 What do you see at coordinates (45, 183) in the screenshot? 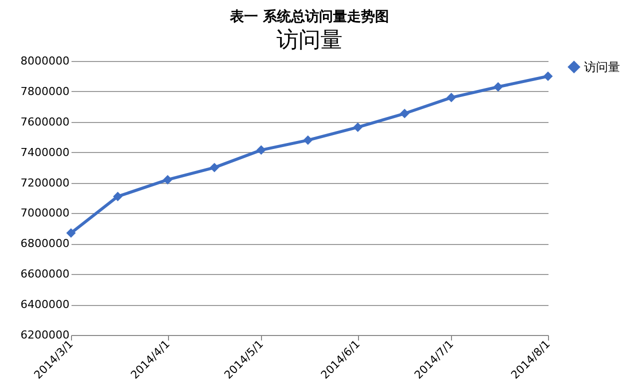
I see `y-tick-label: 7200000` at bounding box center [45, 183].